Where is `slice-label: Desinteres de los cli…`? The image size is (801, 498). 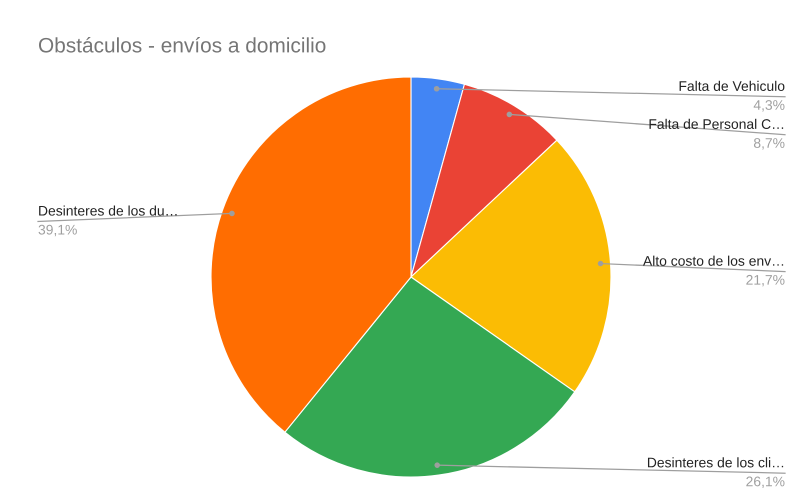
slice-label: Desinteres de los cli… is located at coordinates (716, 462).